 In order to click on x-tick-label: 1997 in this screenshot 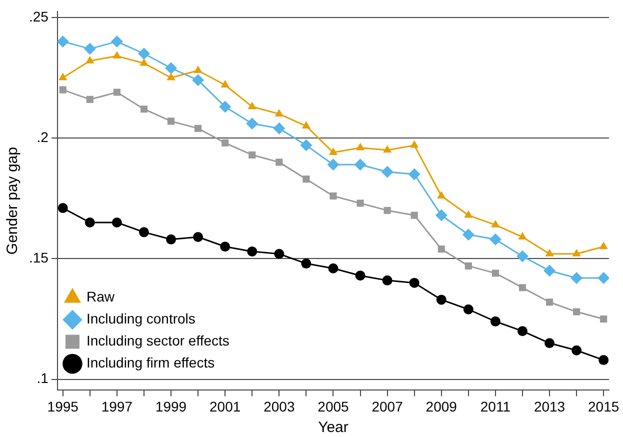, I will do `click(117, 406)`.